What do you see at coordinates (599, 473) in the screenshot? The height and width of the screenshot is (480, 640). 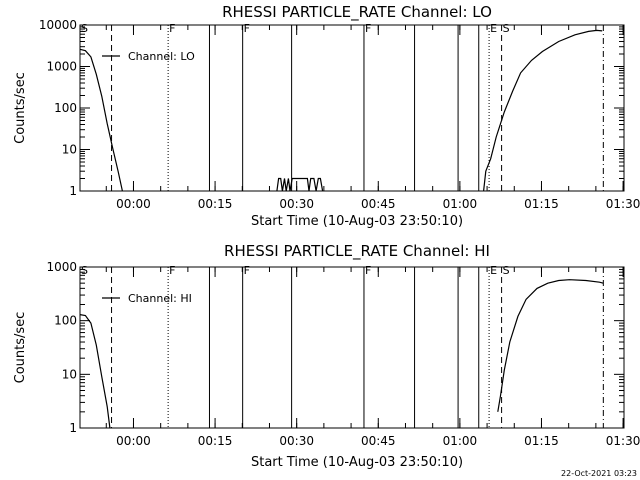 I see `footer-timestamp: 22-Oct-2021 03:23` at bounding box center [599, 473].